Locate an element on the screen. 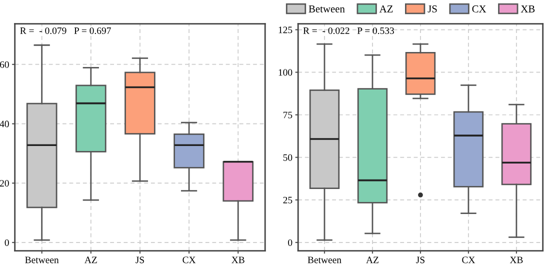  y-tick-label: 125 is located at coordinates (285, 30).